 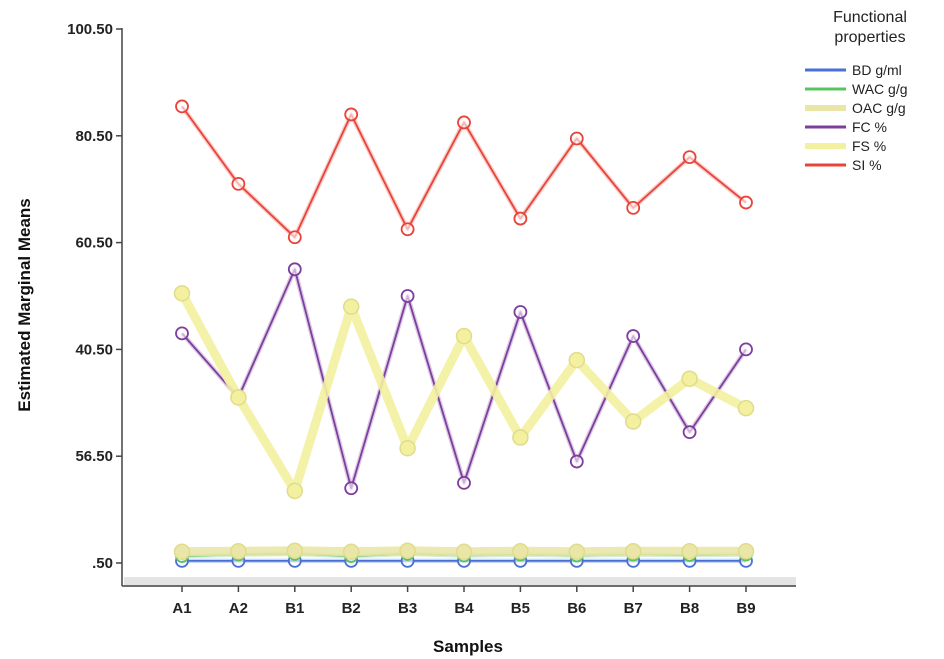 What do you see at coordinates (90, 29) in the screenshot?
I see `y-tick-label: 100.50` at bounding box center [90, 29].